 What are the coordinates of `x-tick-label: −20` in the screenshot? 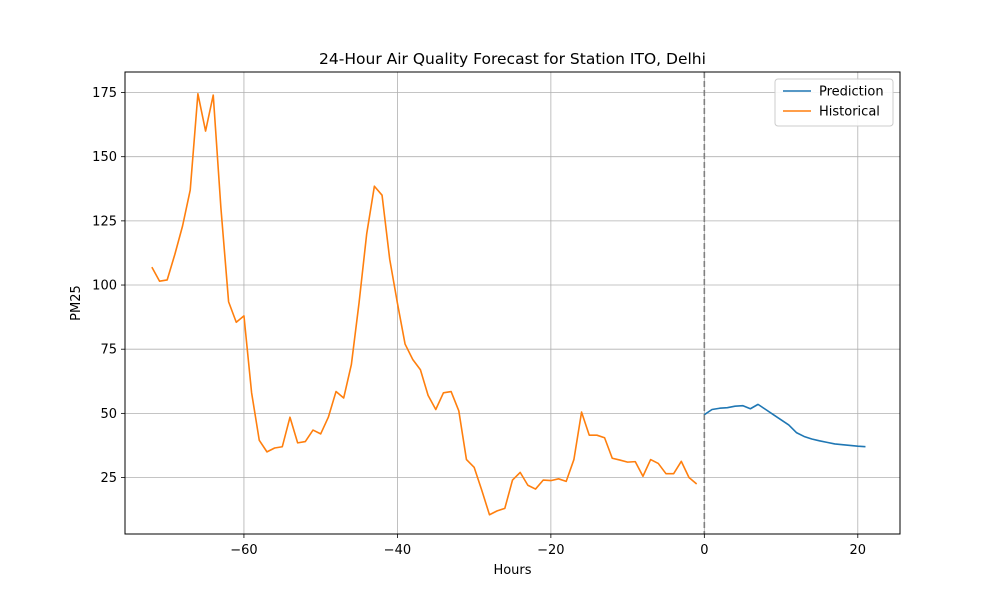 It's located at (550, 550).